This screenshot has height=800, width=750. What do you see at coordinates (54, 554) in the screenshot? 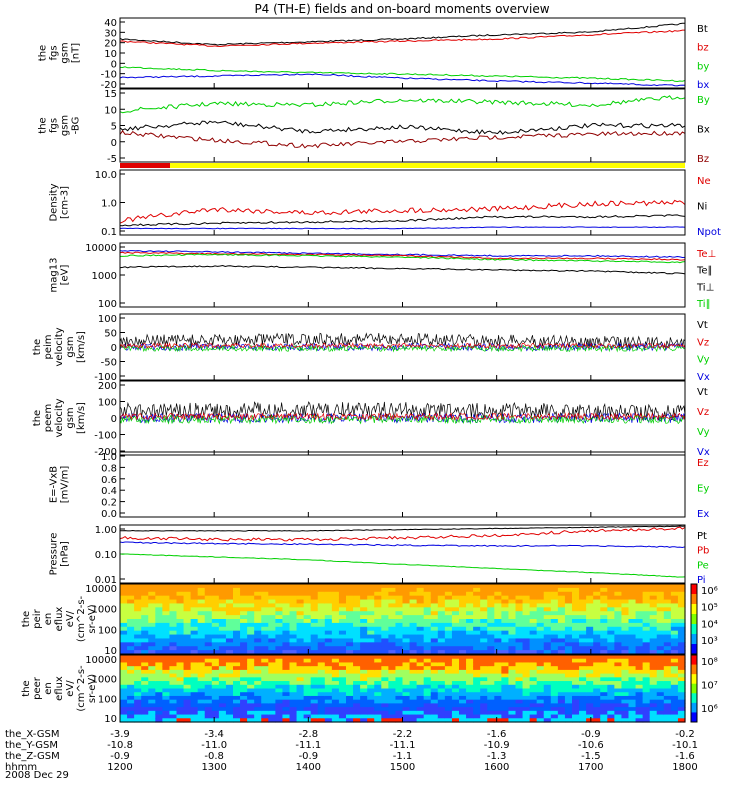
I see `ylabel-line: Pressure` at bounding box center [54, 554].